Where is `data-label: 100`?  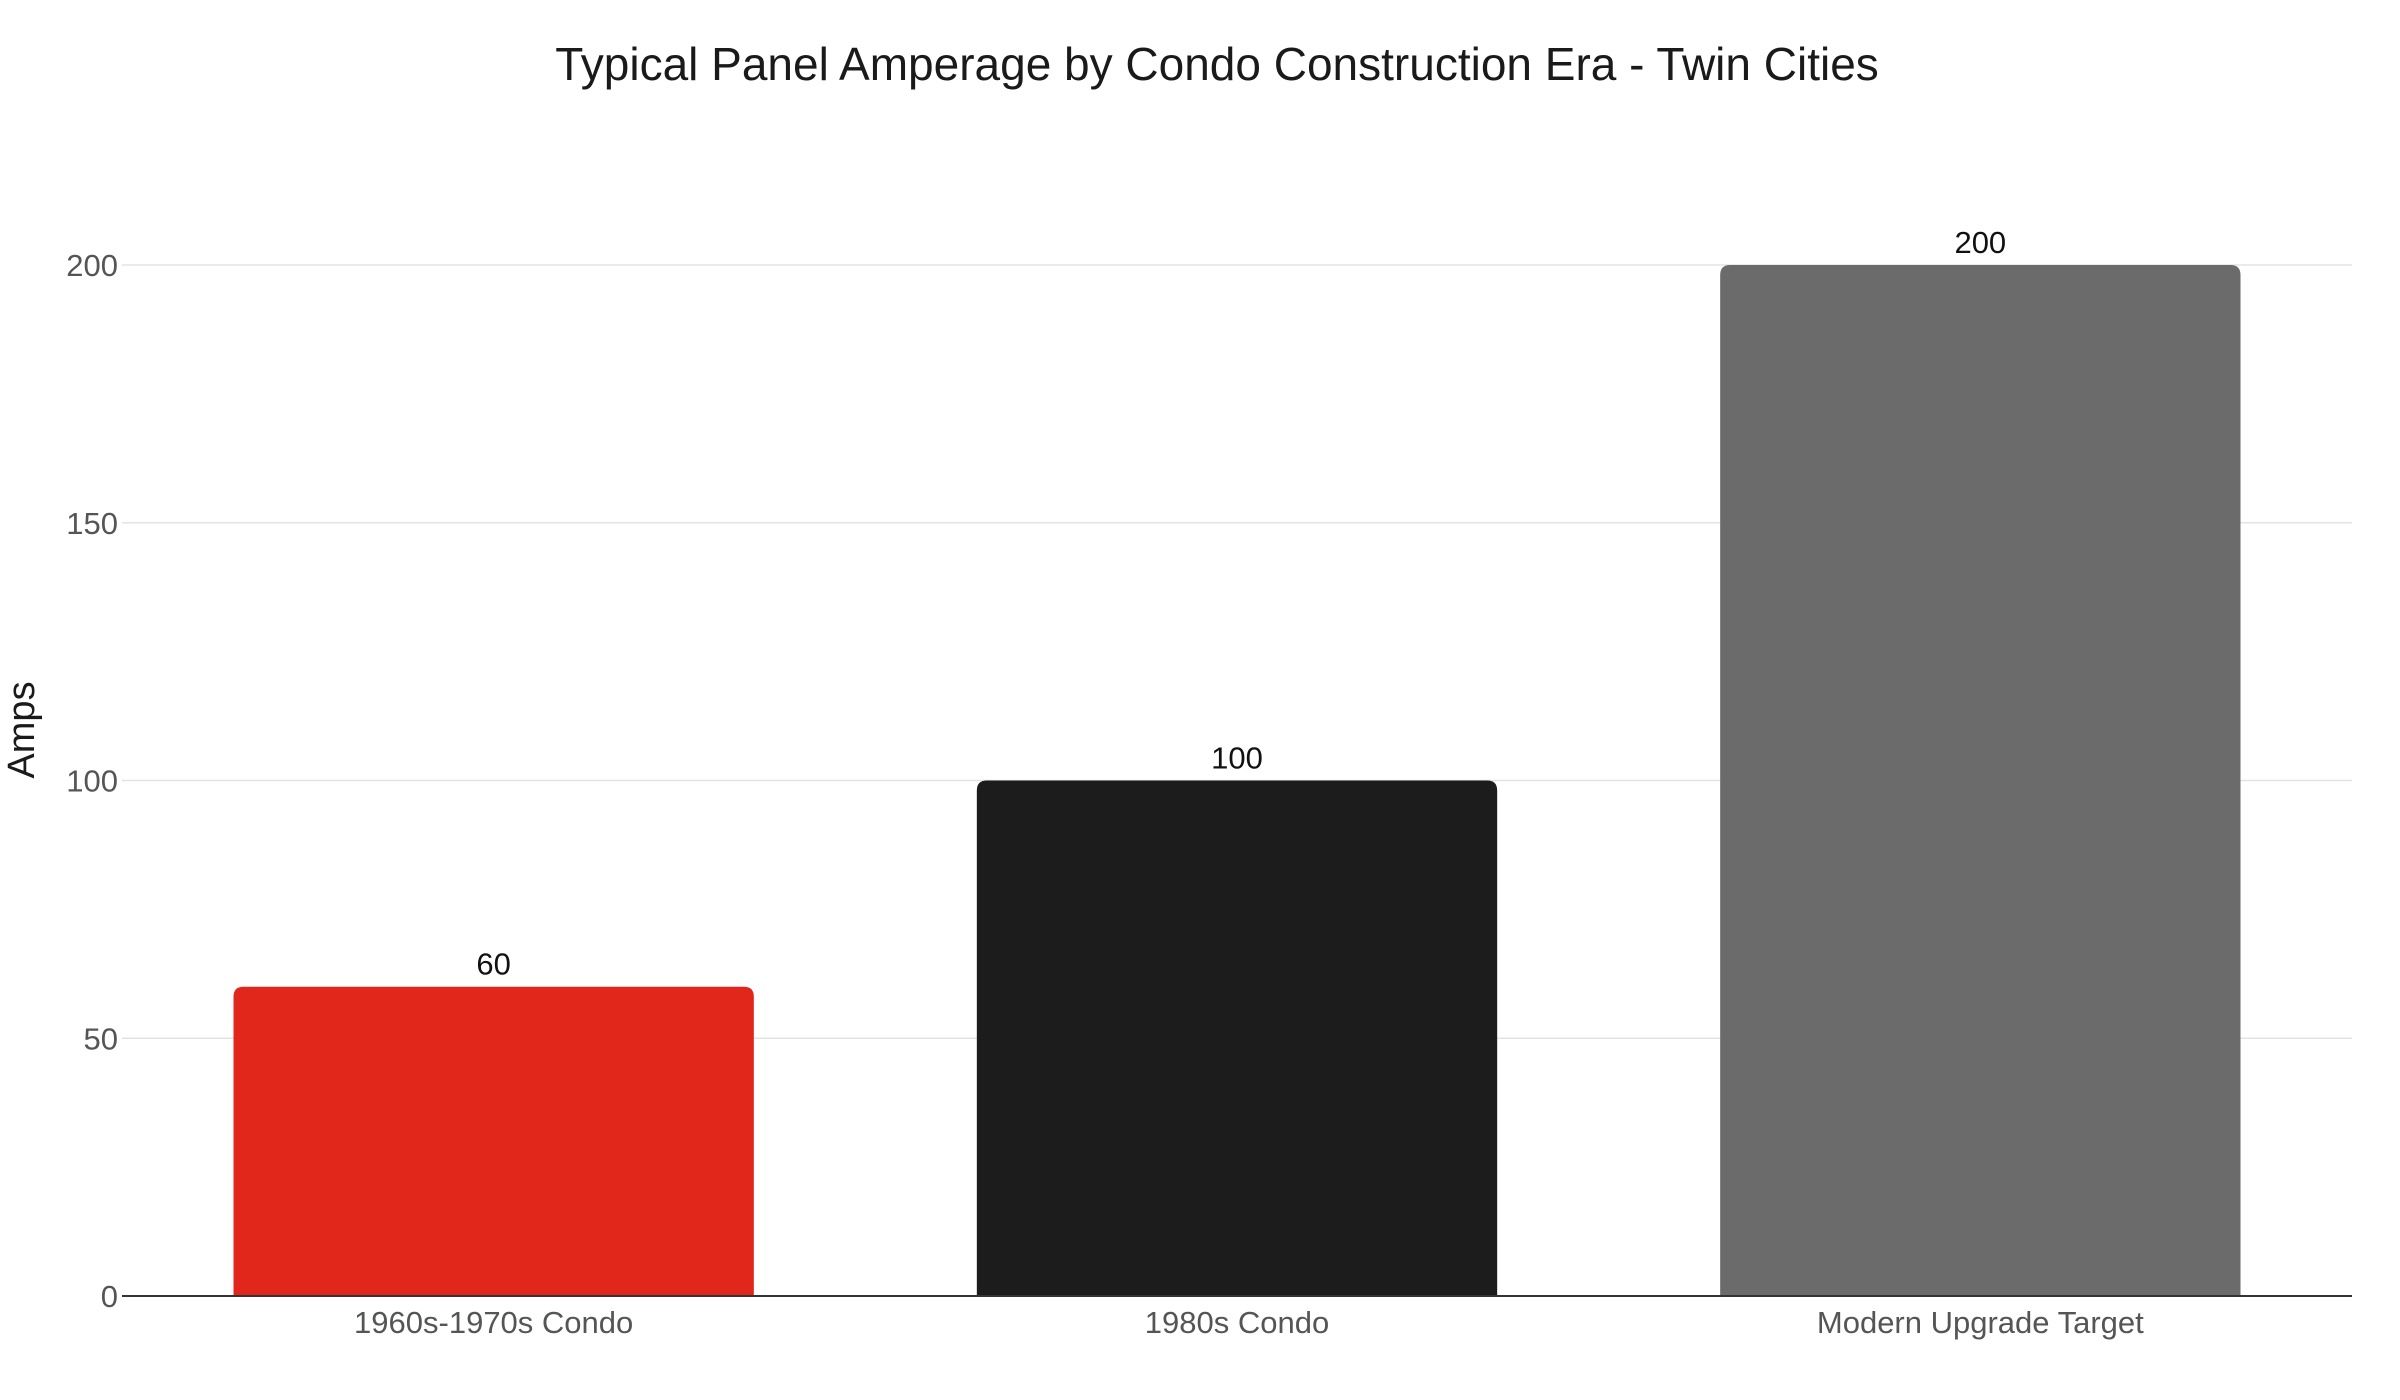 data-label: 100 is located at coordinates (1237, 758).